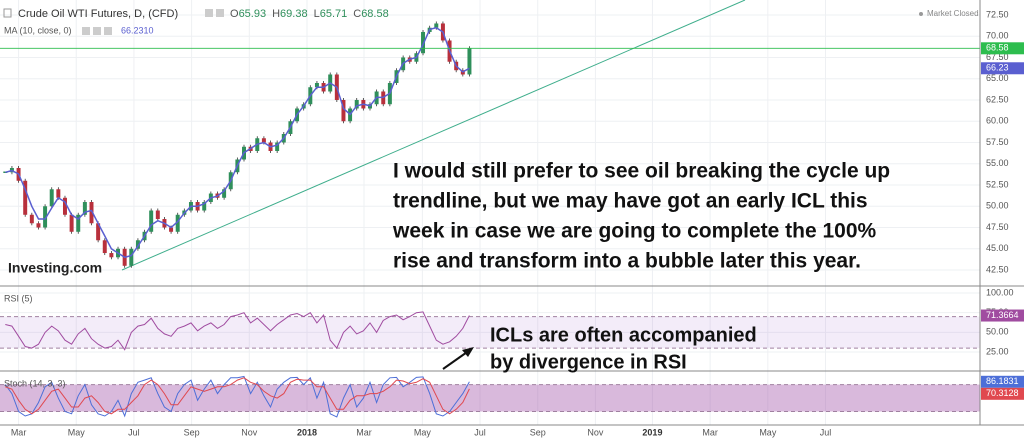  What do you see at coordinates (997, 248) in the screenshot?
I see `y-tick-label: 45.00` at bounding box center [997, 248].